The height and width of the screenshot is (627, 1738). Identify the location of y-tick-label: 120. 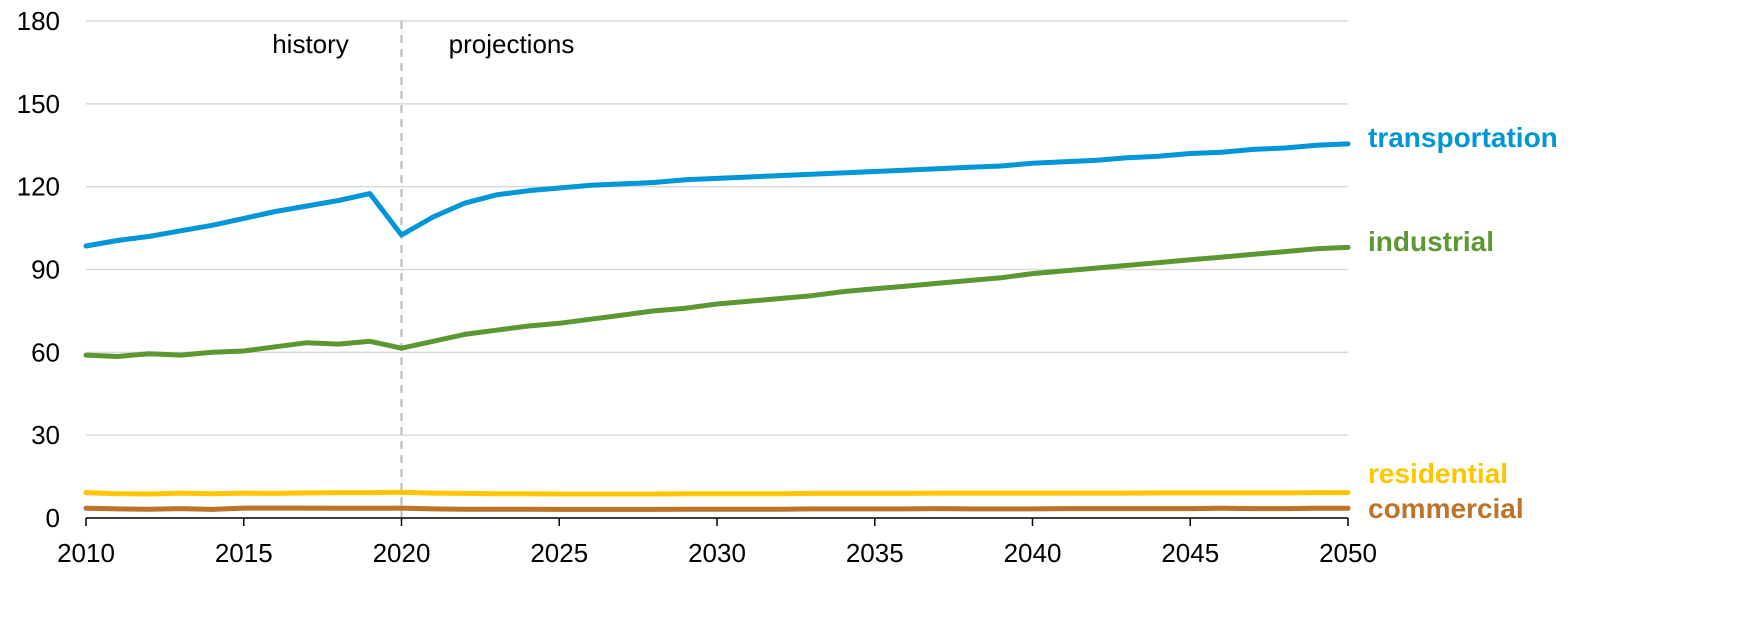
(38, 187).